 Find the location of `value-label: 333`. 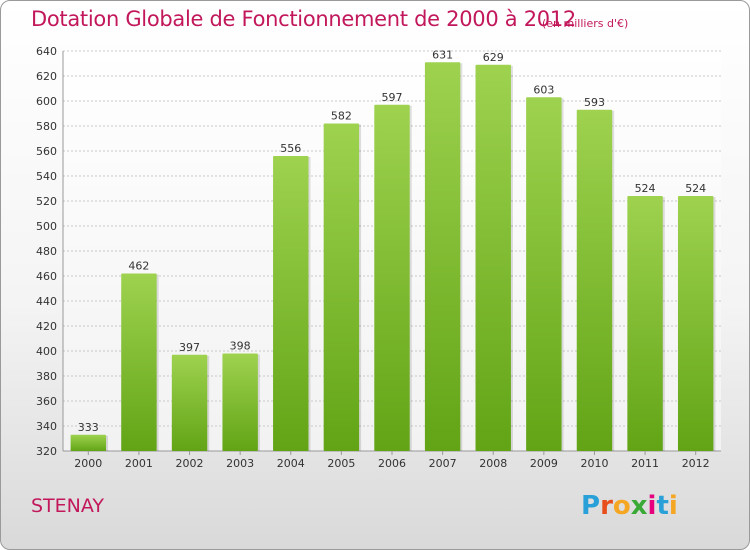

value-label: 333 is located at coordinates (88, 427).